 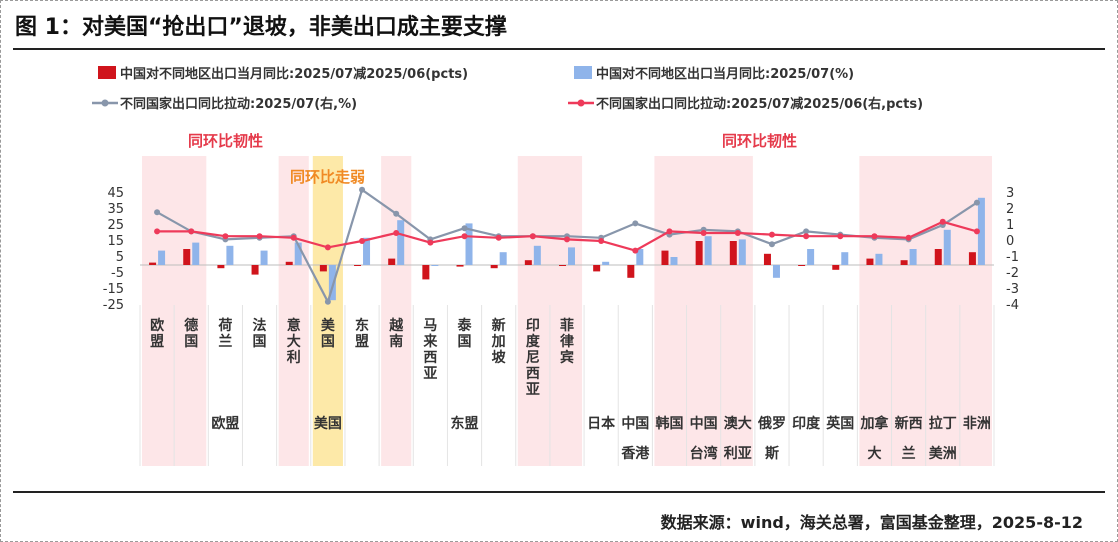 I want to click on category-label: 日本, so click(x=601, y=423).